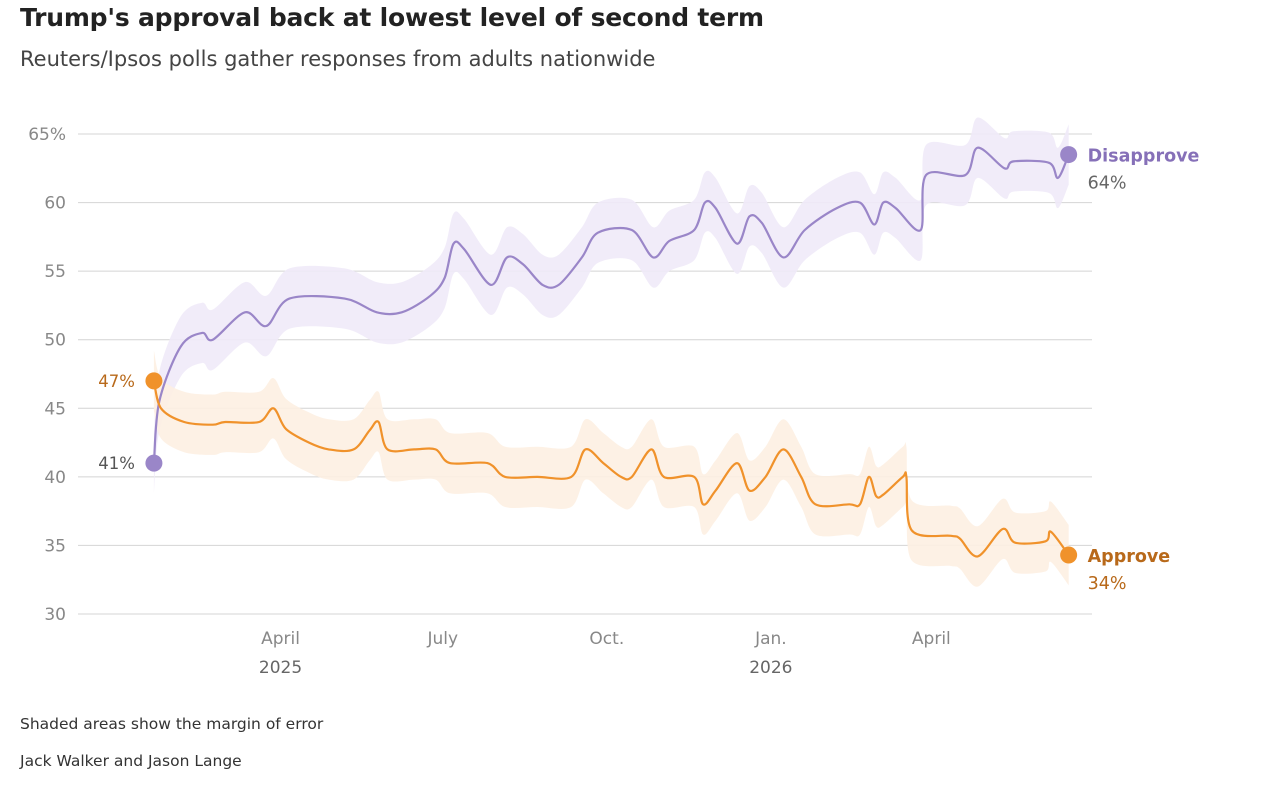 This screenshot has width=1282, height=800. I want to click on x-axis: April 2025 July Oct. Jan. 2026 April, so click(605, 653).